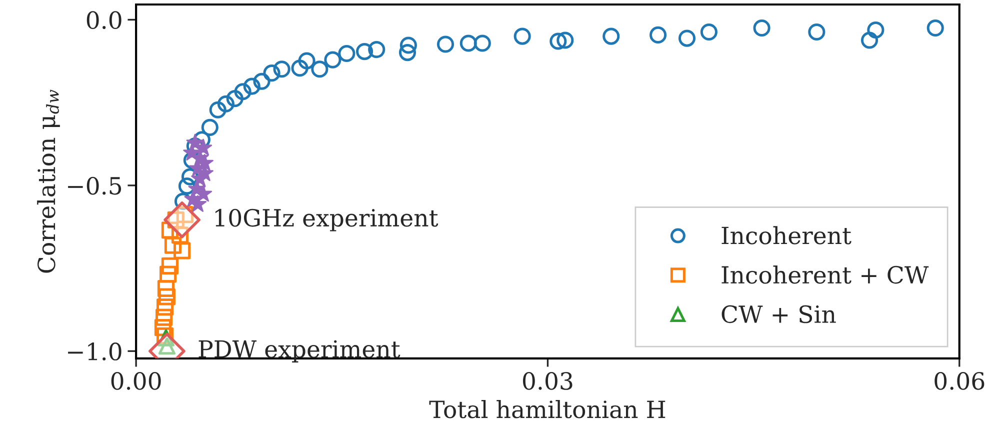 This screenshot has width=986, height=448. I want to click on x-tick-label: 0.06, so click(959, 381).